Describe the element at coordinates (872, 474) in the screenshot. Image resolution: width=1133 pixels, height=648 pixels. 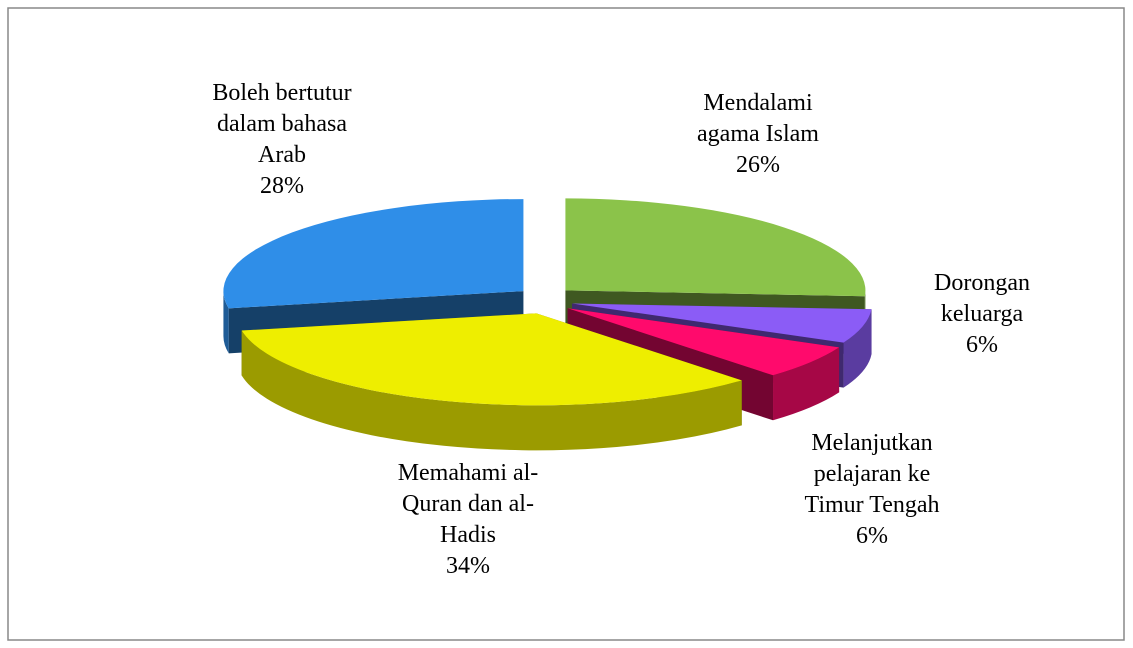
I see `slice-label: Melanjutkan pelajaran ke Timur Tengah` at that location.